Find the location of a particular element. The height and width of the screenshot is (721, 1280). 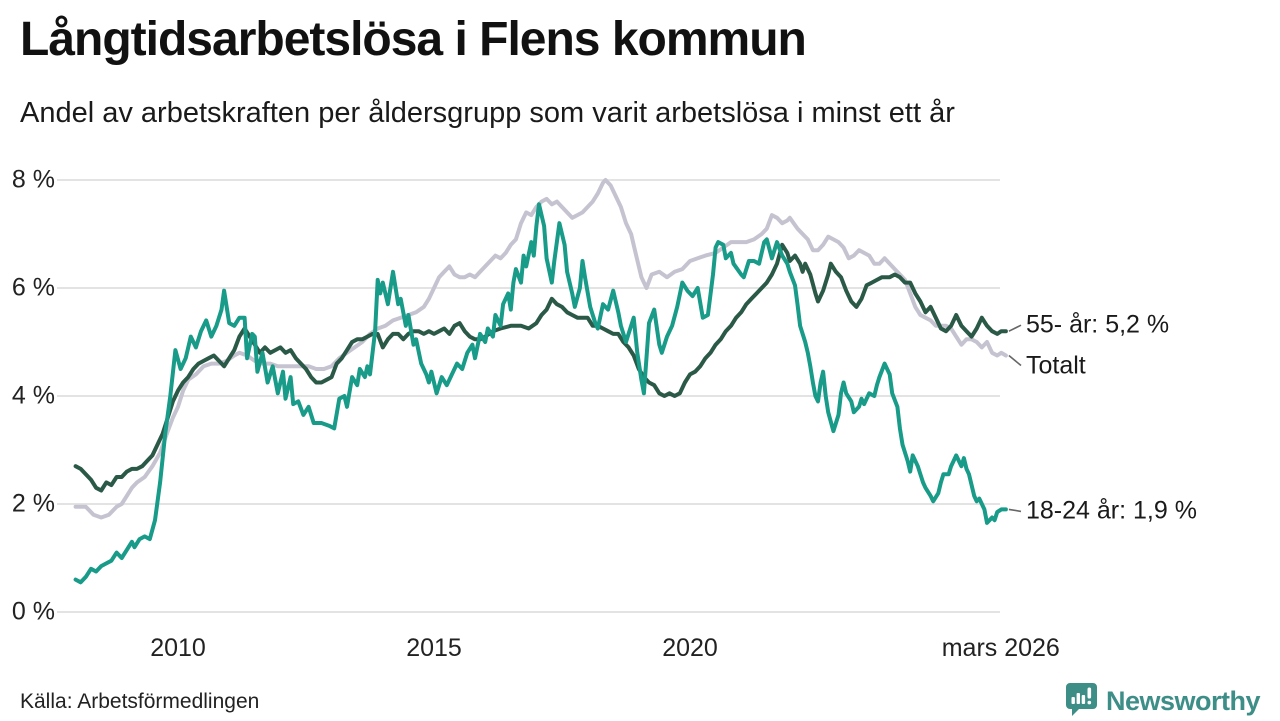

page-title: Långtidsarbetslösa i Flens kommun is located at coordinates (413, 39).